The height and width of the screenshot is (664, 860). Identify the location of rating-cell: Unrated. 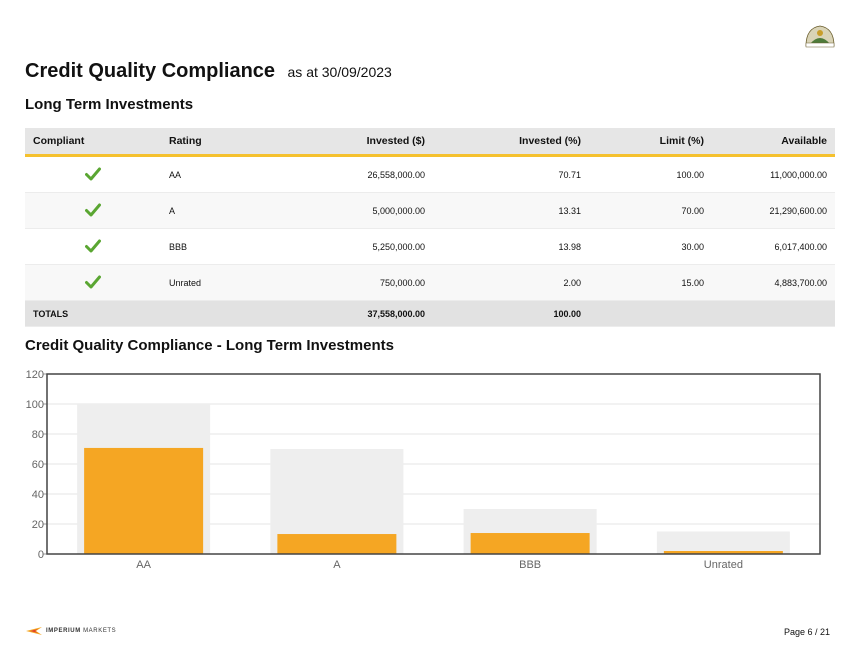
(244, 282).